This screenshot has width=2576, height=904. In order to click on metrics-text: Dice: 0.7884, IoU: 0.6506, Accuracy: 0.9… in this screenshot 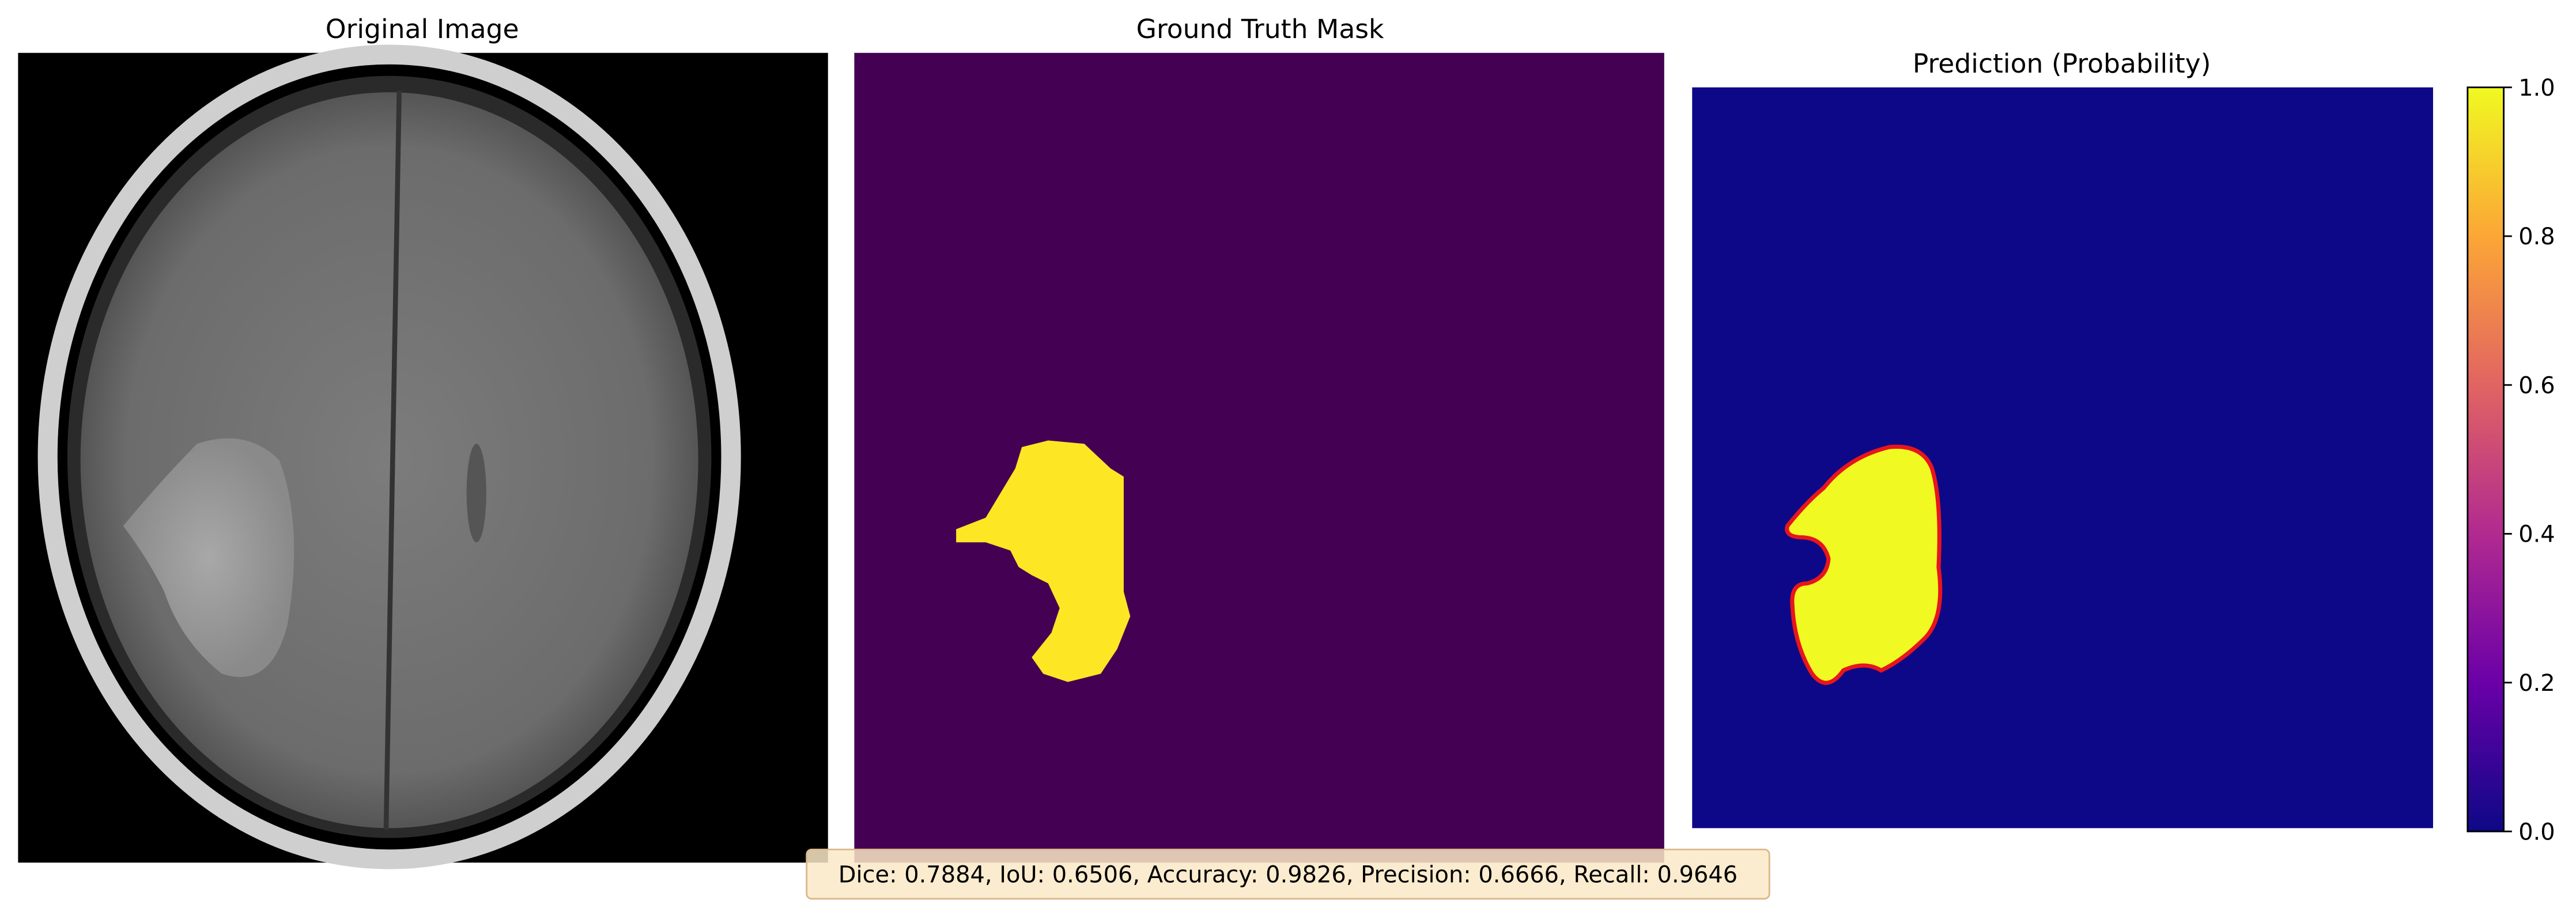, I will do `click(1288, 874)`.